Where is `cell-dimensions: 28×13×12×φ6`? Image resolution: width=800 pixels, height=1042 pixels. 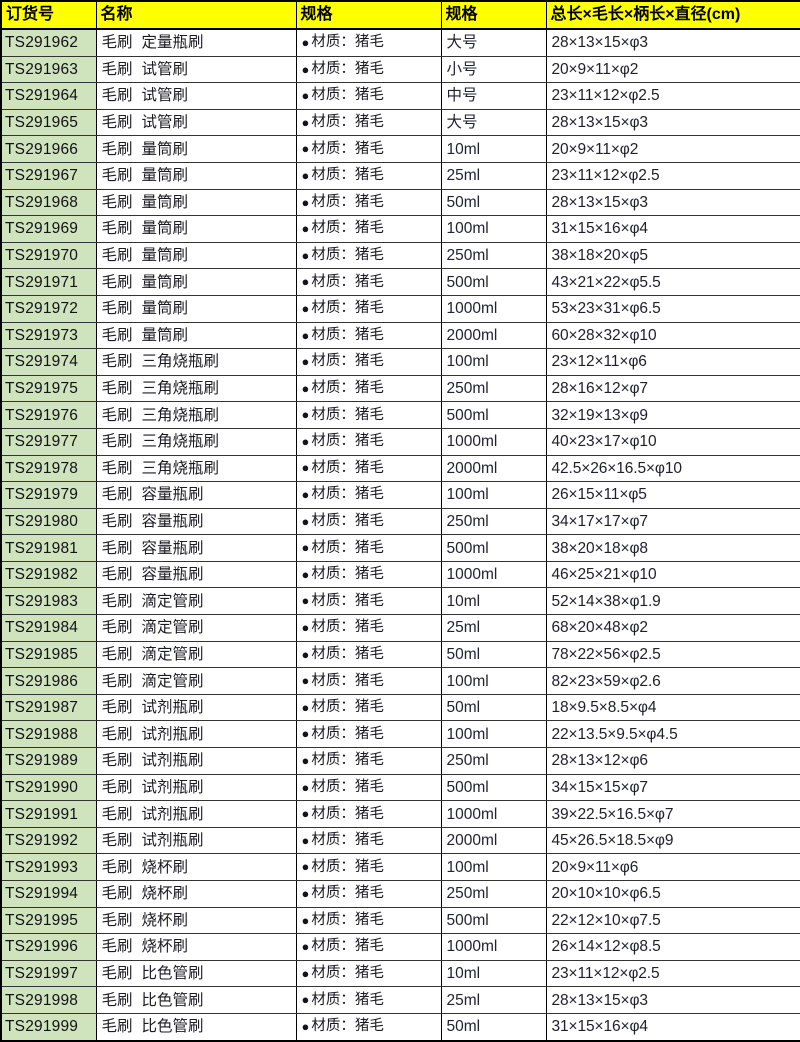 cell-dimensions: 28×13×12×φ6 is located at coordinates (673, 761).